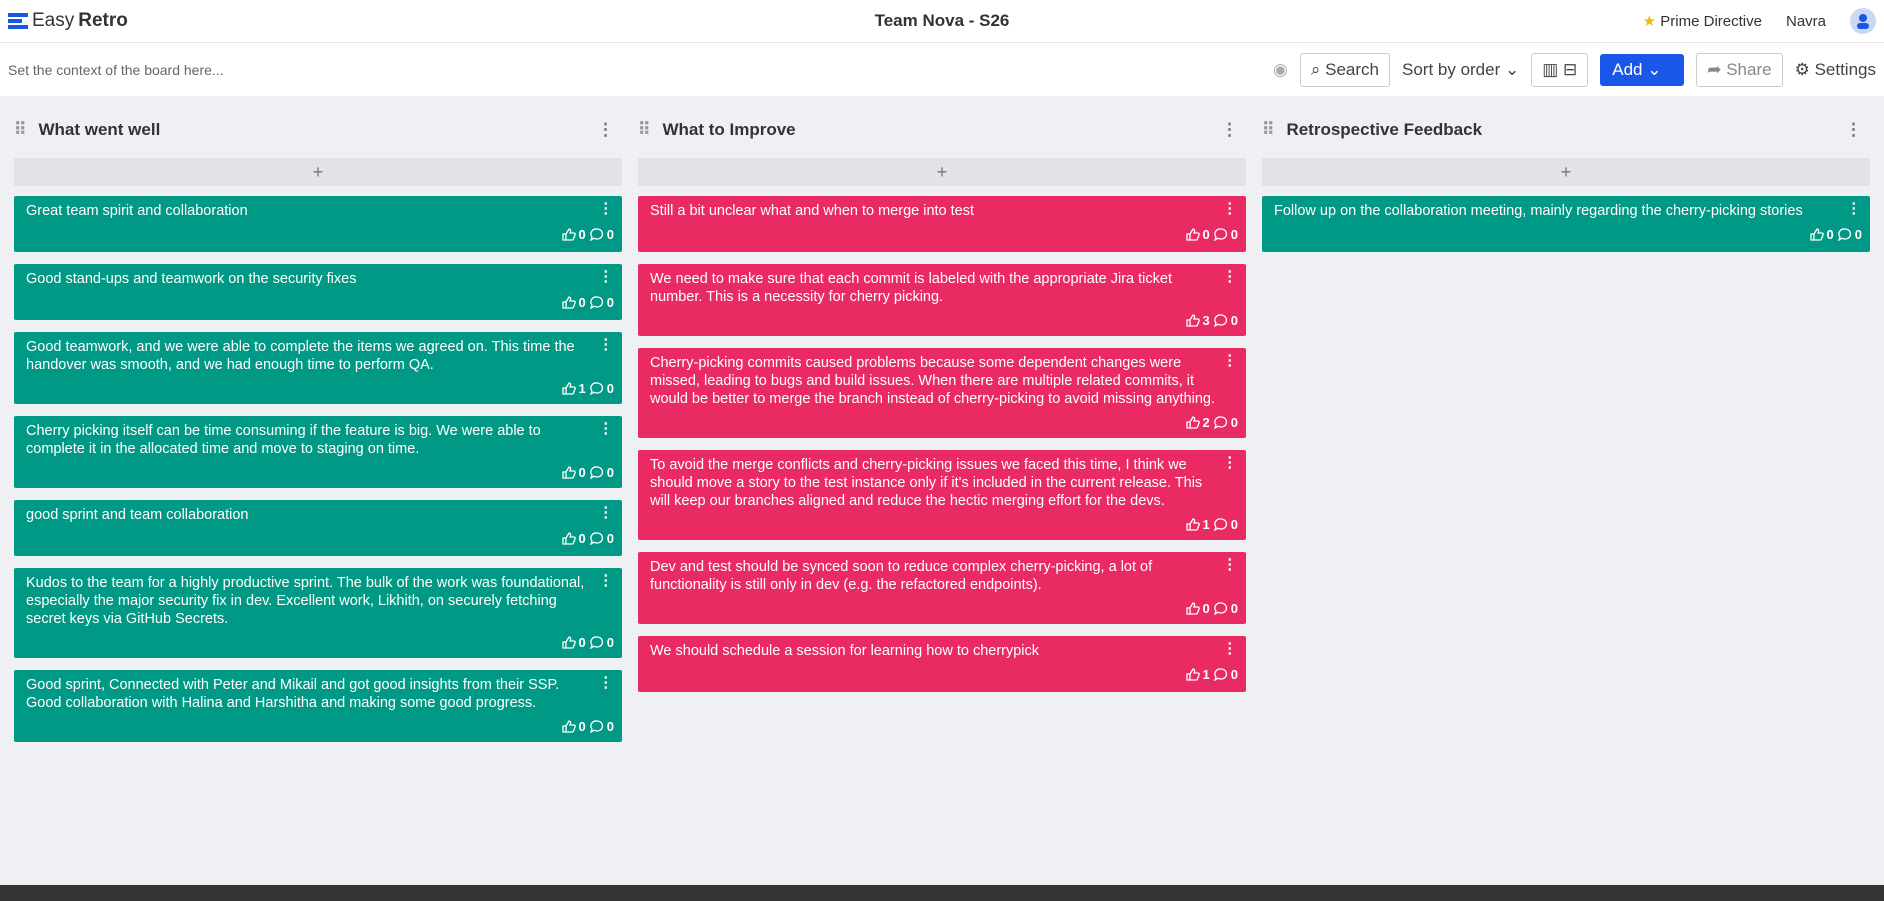 The image size is (1884, 901). Describe the element at coordinates (1560, 69) in the screenshot. I see `layout-toggle: ▥ ⊟` at that location.